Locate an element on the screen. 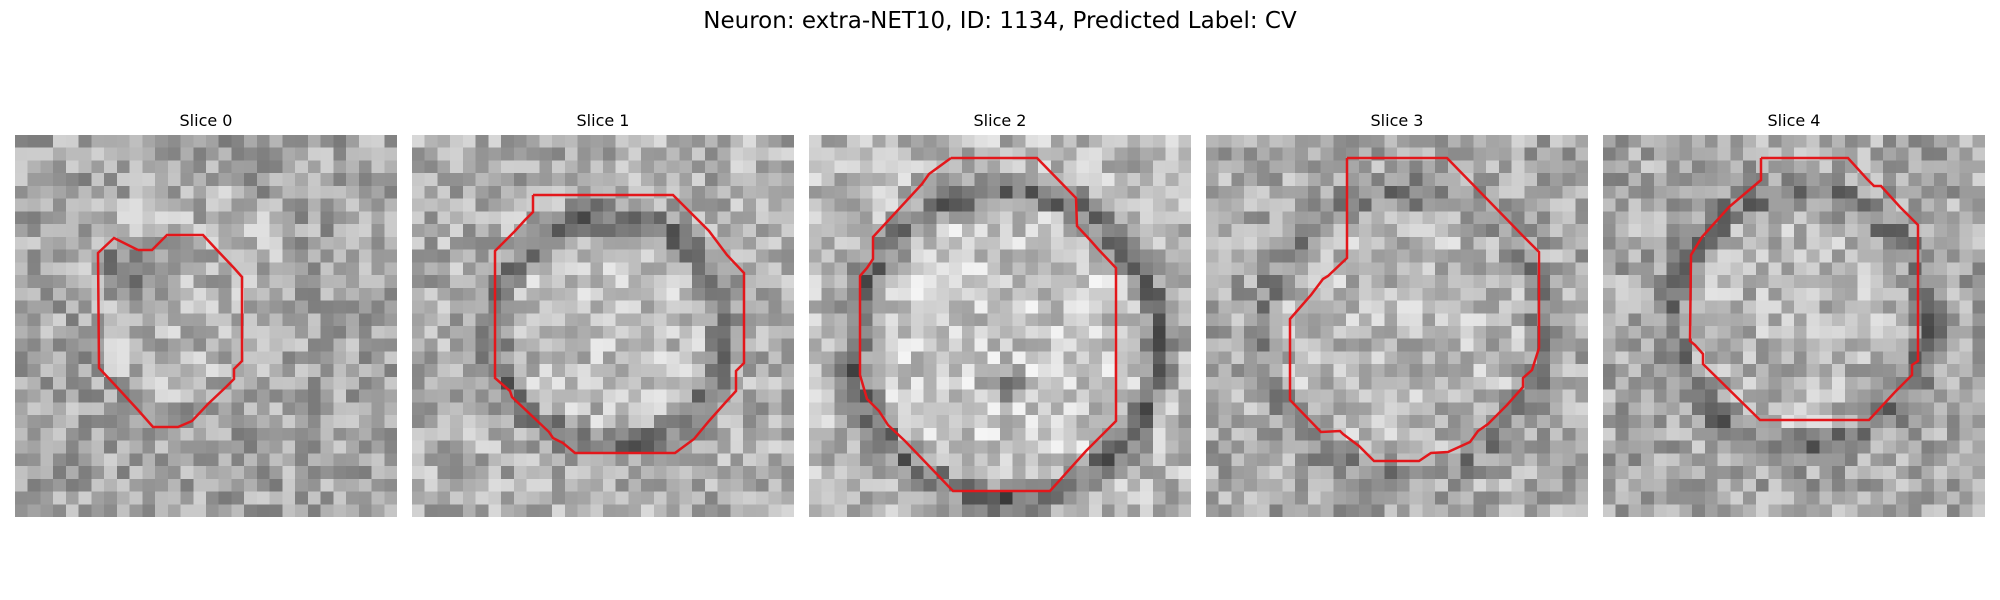 The height and width of the screenshot is (600, 2000). slice-panel-1: Slice 1 is located at coordinates (603, 313).